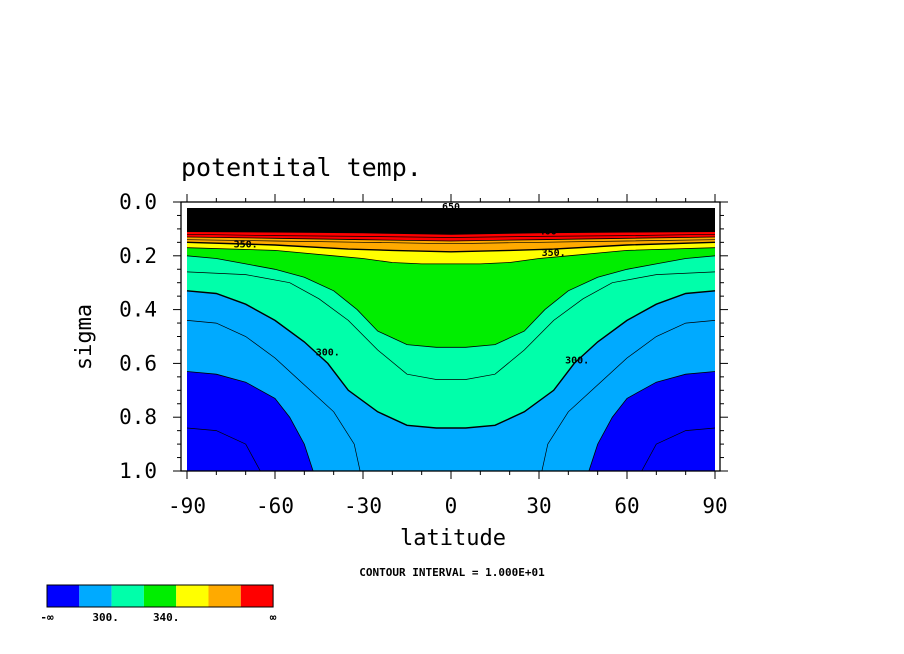 The image size is (904, 654). Describe the element at coordinates (451, 216) in the screenshot. I see `contour-band-top` at that location.